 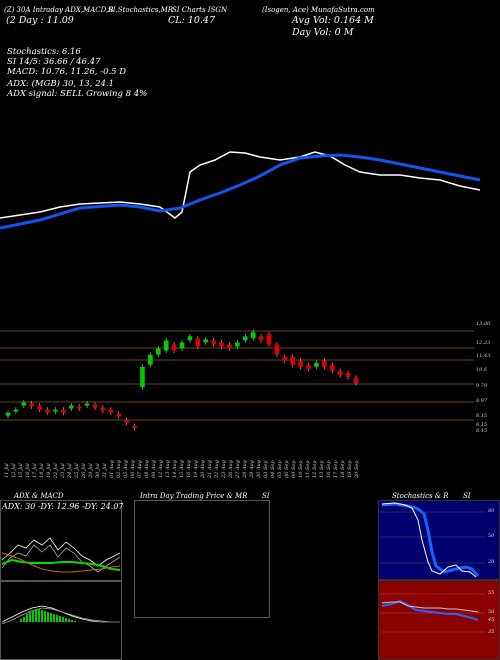 What do you see at coordinates (77, 94) in the screenshot?
I see `adx-signal: ADX signal: SELL Growing 8 4%` at bounding box center [77, 94].